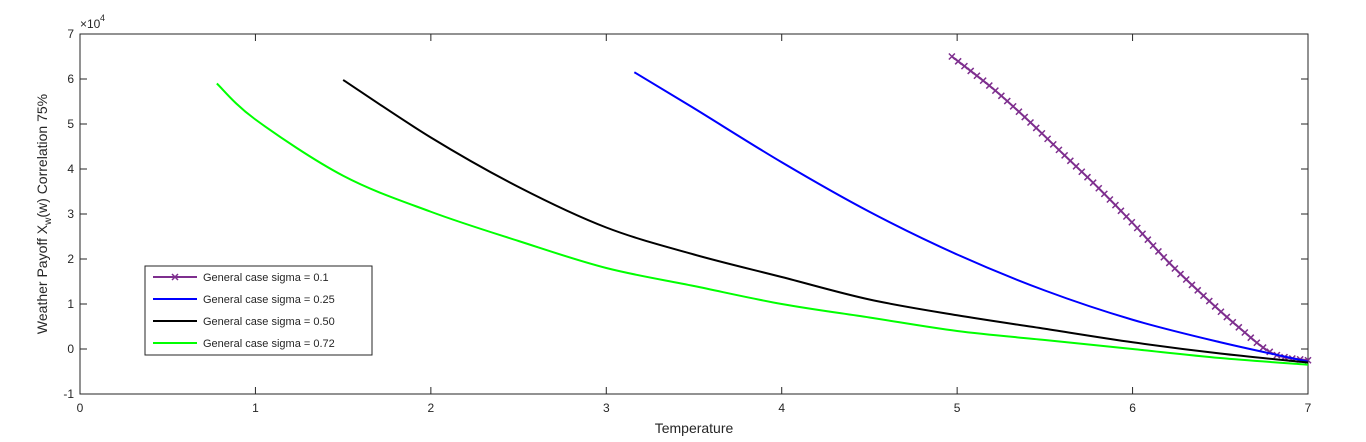  What do you see at coordinates (255, 408) in the screenshot?
I see `x-tick-label: 1` at bounding box center [255, 408].